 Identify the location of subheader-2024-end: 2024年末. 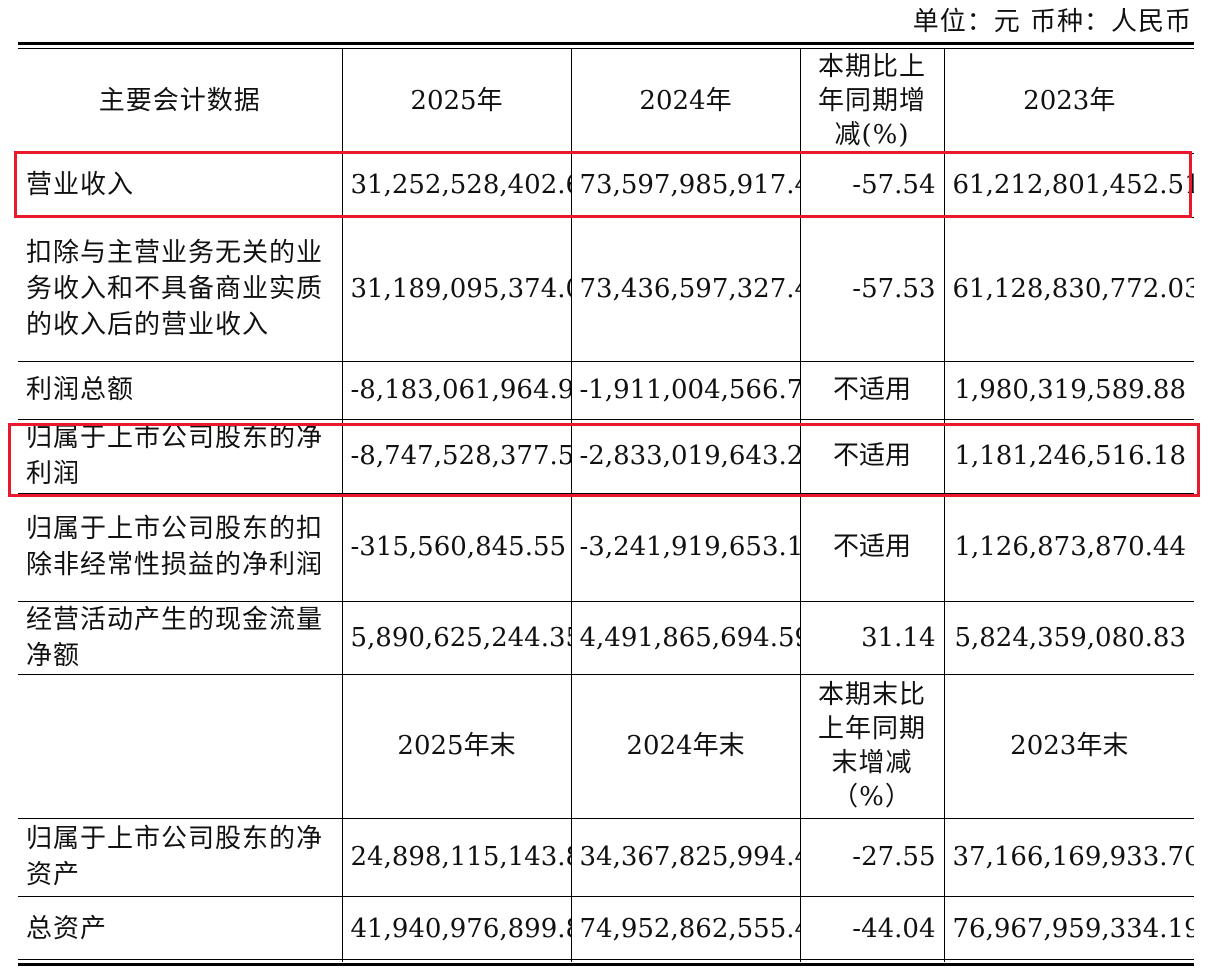
(685, 746).